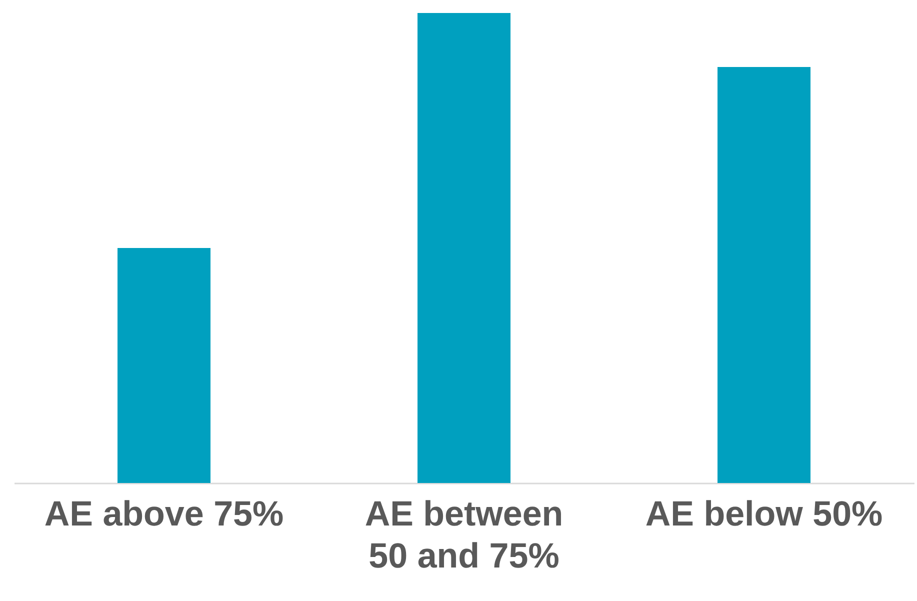  Describe the element at coordinates (764, 514) in the screenshot. I see `x-tick-label: AE below 50%` at that location.